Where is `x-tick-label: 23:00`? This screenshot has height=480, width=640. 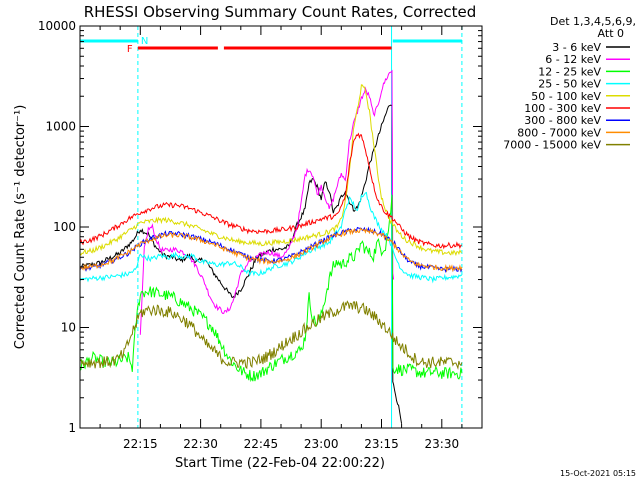
x-tick-label: 23:00 is located at coordinates (321, 444).